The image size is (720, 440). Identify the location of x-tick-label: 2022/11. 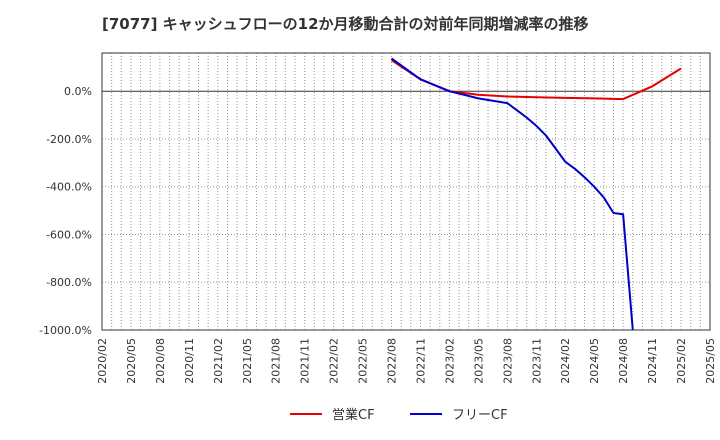
(420, 361).